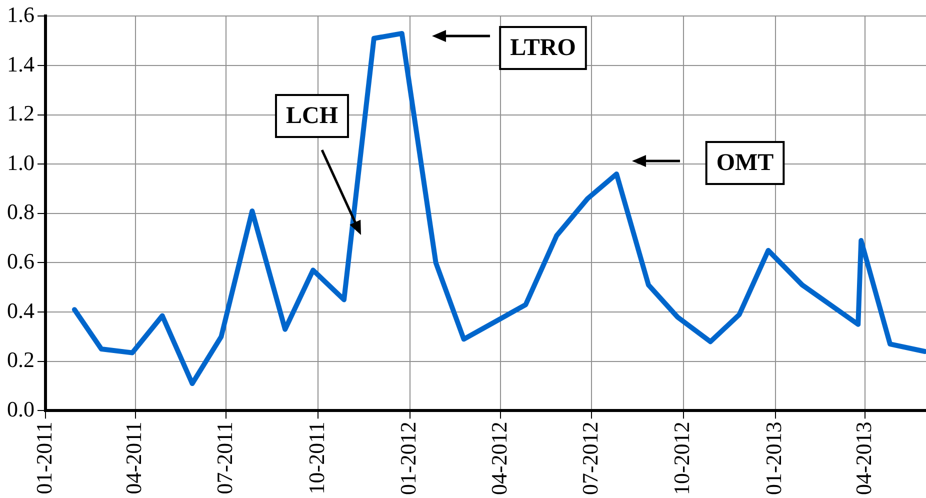 This screenshot has width=926, height=498. I want to click on x-tick-label: 04-2011, so click(133, 458).